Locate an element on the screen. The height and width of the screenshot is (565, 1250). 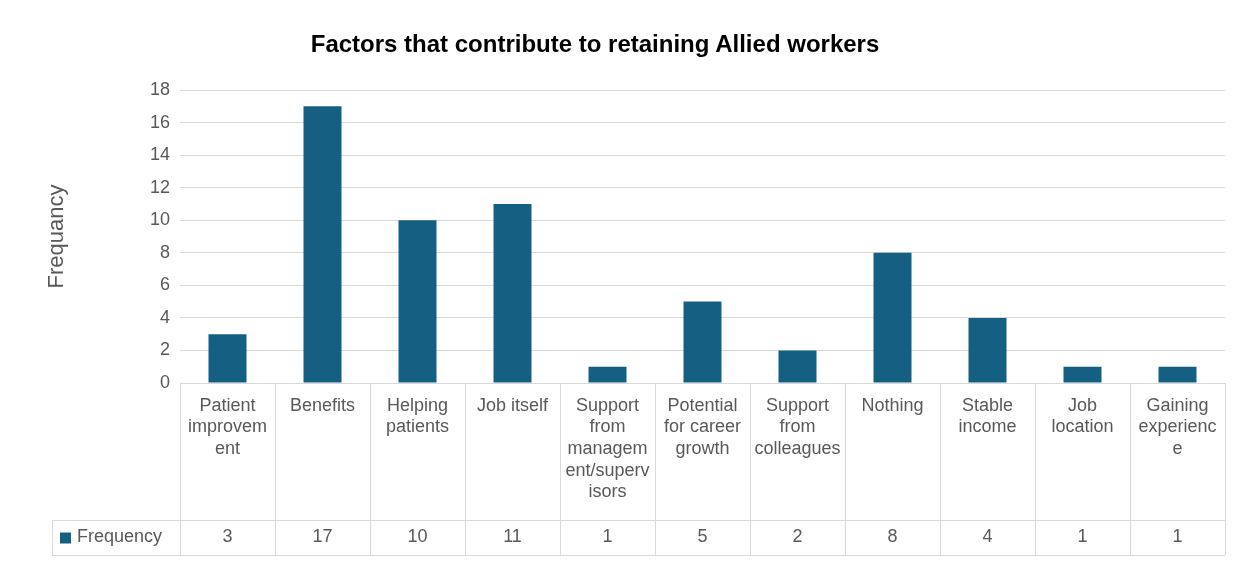
data-label: 4 is located at coordinates (987, 536).